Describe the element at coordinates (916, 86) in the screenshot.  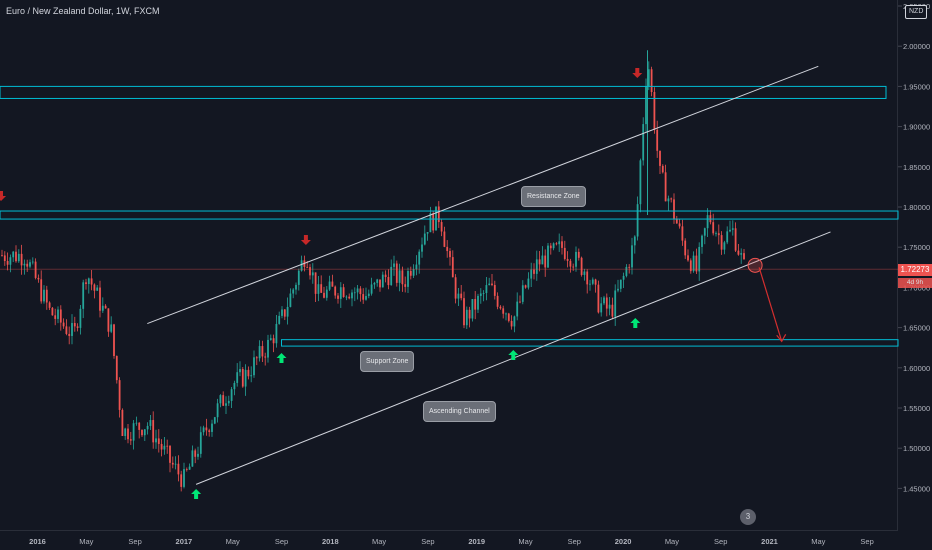
I see `y-tick-label: 1.95000` at that location.